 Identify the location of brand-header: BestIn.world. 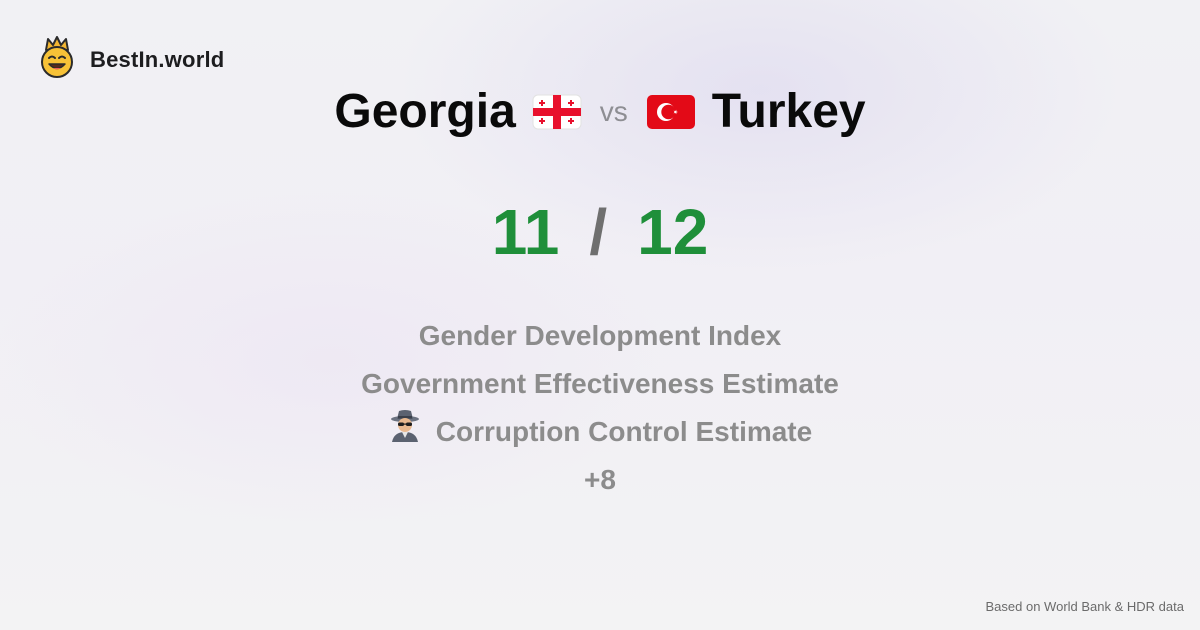
(131, 59).